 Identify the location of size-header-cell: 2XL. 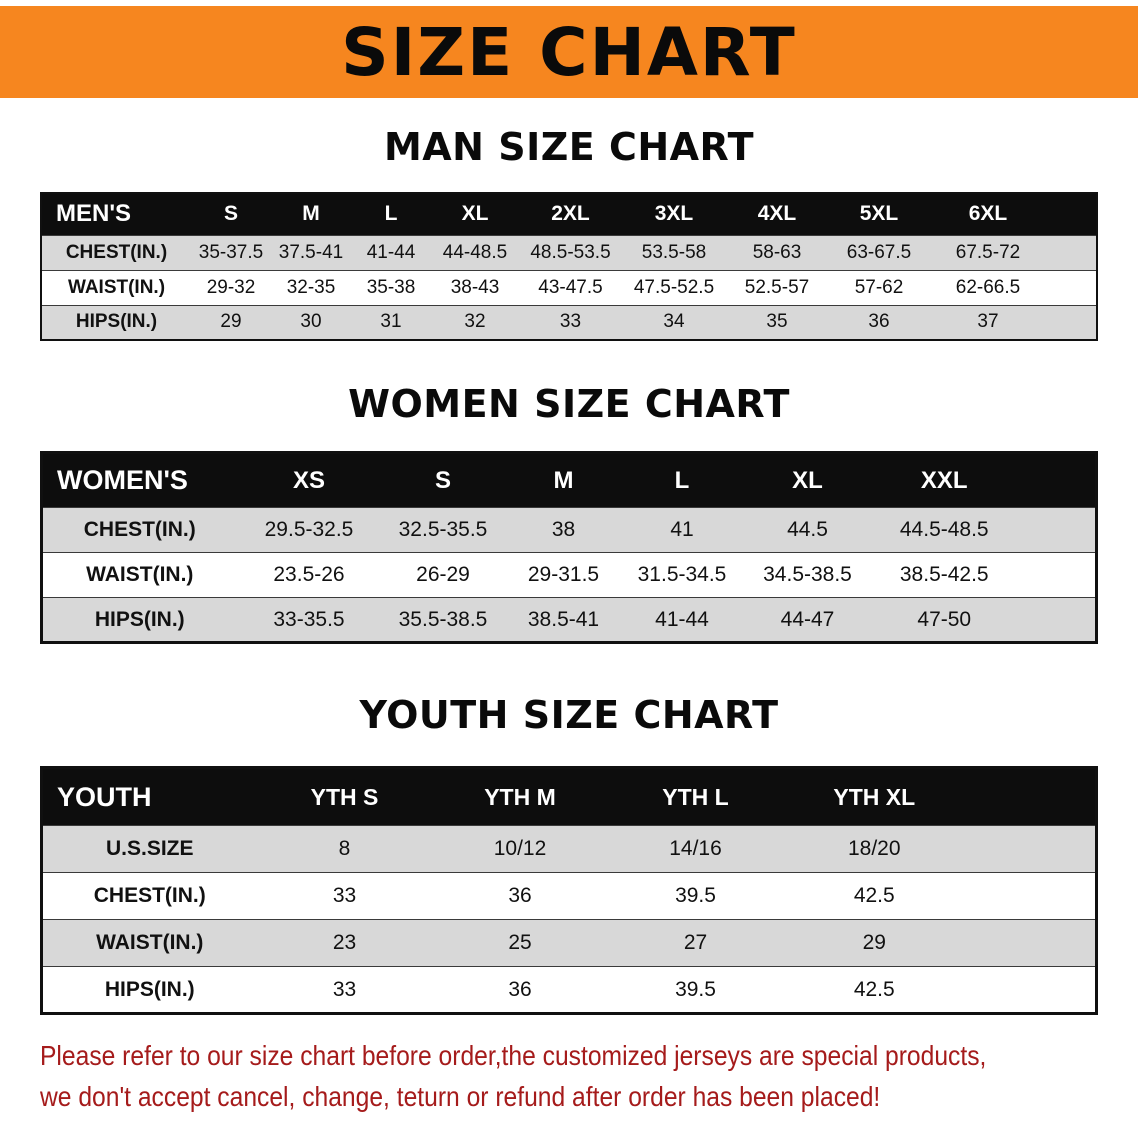
(570, 214).